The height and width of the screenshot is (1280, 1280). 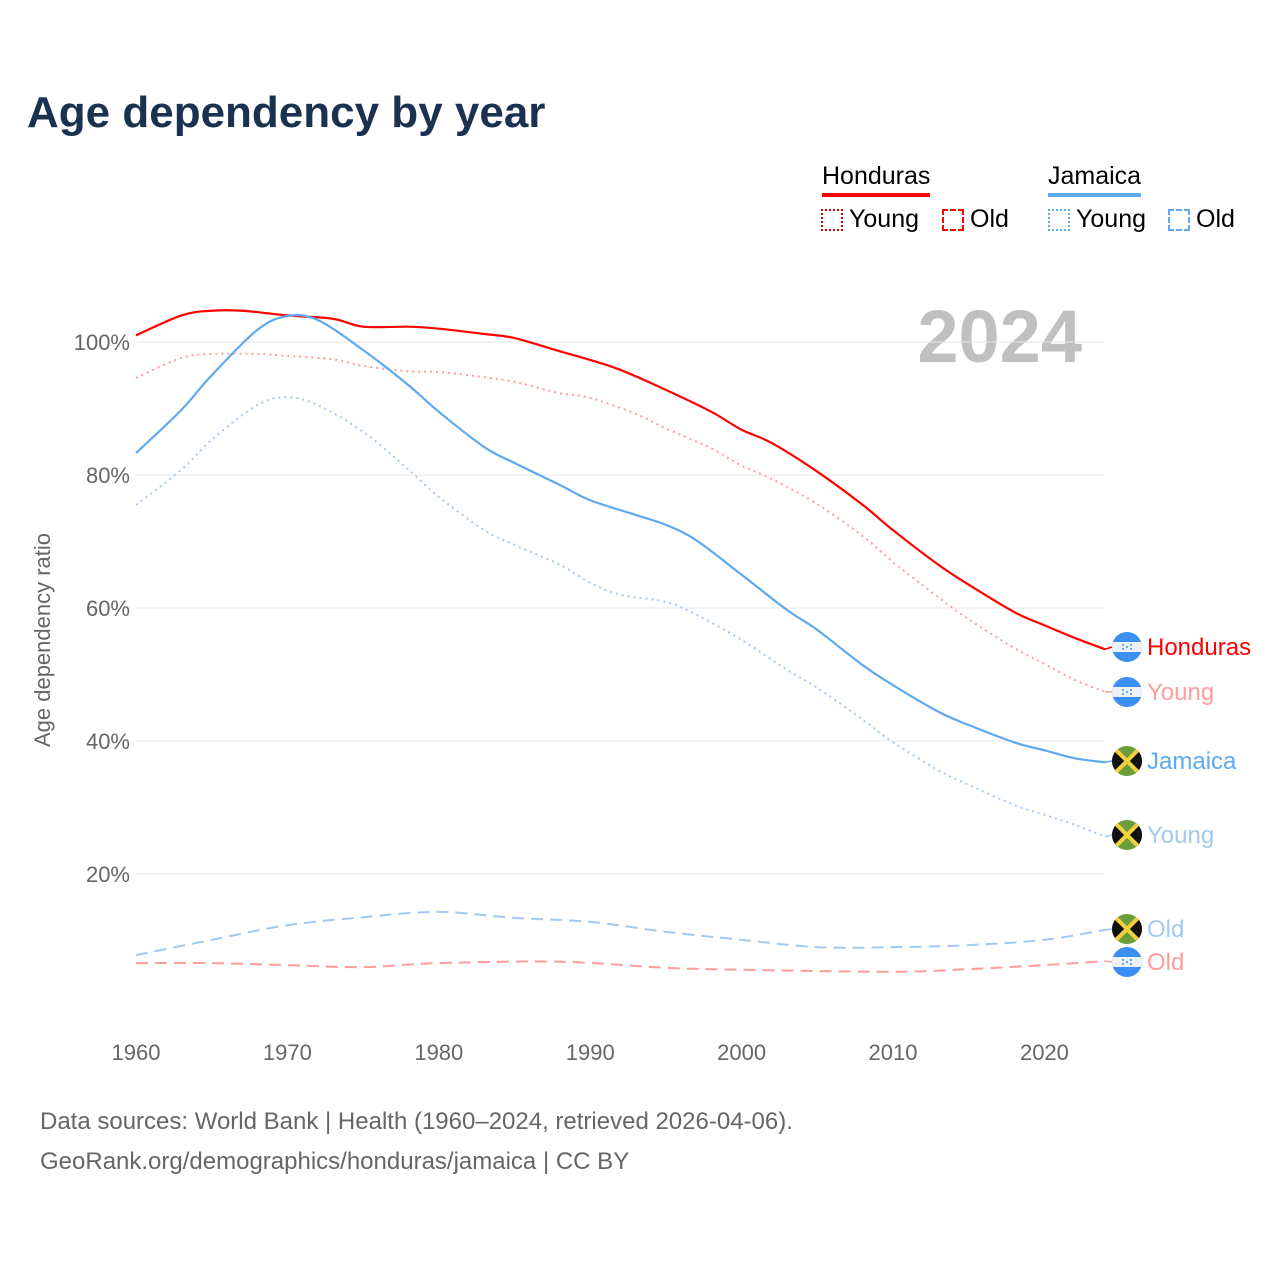 I want to click on y-tick-label: 60%, so click(x=108, y=608).